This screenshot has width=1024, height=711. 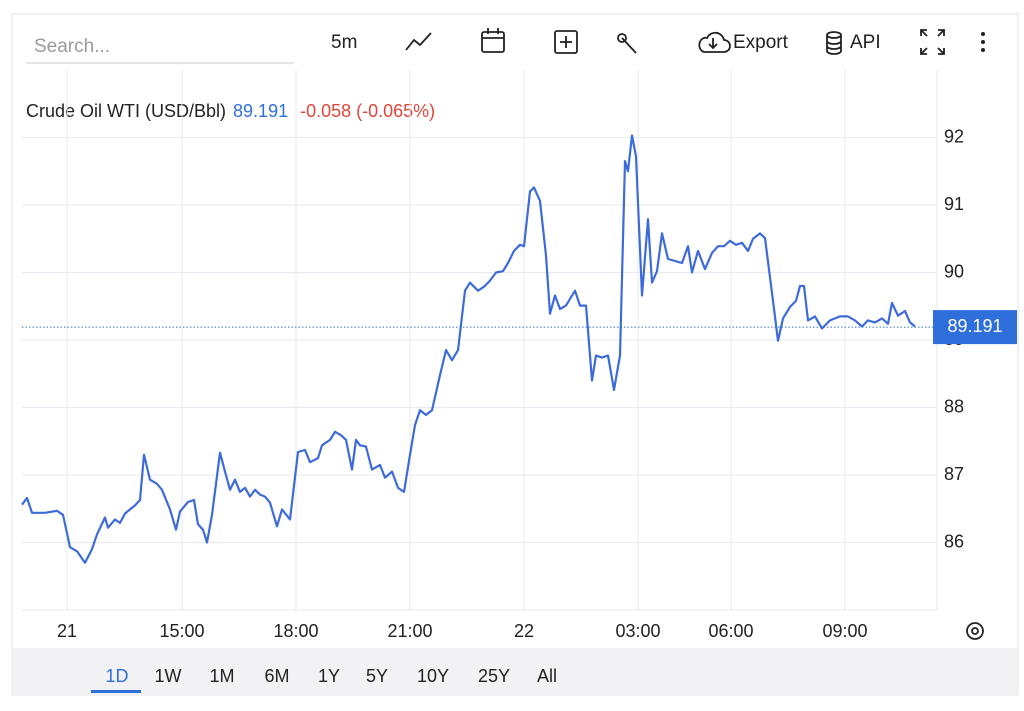 What do you see at coordinates (954, 406) in the screenshot?
I see `y-tick-label: 88` at bounding box center [954, 406].